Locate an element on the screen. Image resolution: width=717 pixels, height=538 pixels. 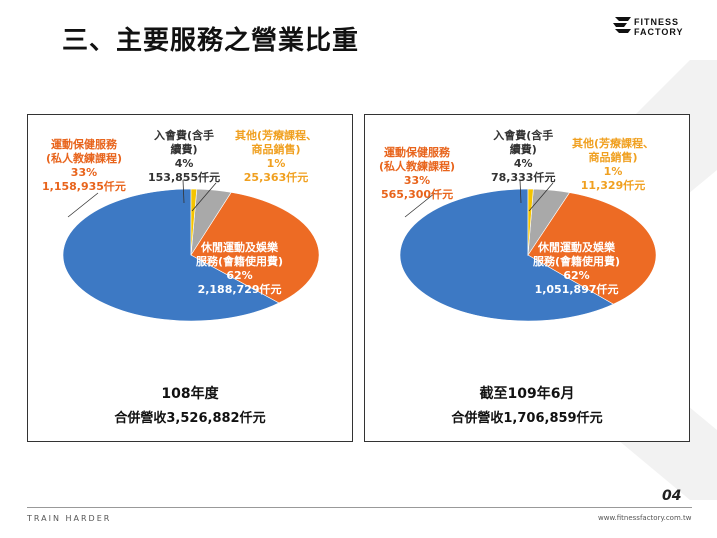
slice-label-other: 其他(芳療課程、 商品銷售) 1% 11,329仟元 is located at coordinates (613, 164).